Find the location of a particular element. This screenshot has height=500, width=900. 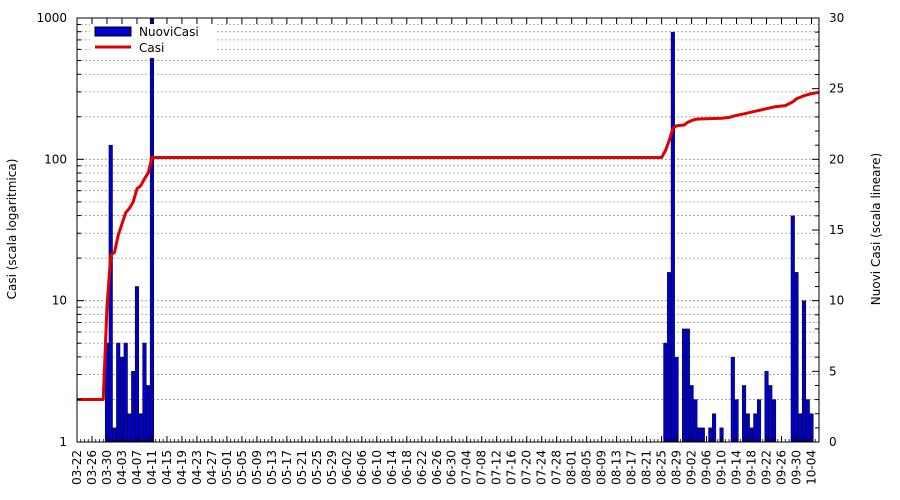

x-tick-label: 09-18 is located at coordinates (752, 467).